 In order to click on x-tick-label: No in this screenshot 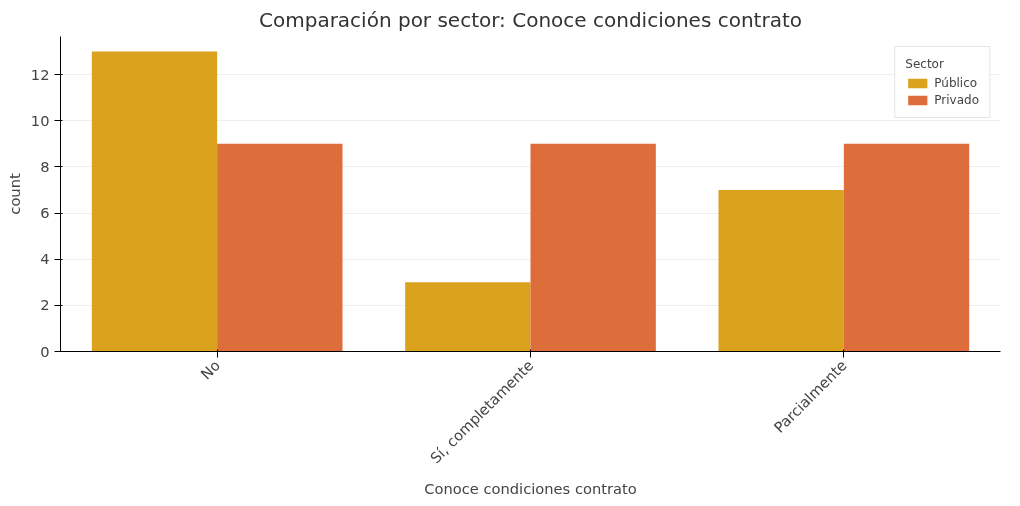, I will do `click(210, 369)`.